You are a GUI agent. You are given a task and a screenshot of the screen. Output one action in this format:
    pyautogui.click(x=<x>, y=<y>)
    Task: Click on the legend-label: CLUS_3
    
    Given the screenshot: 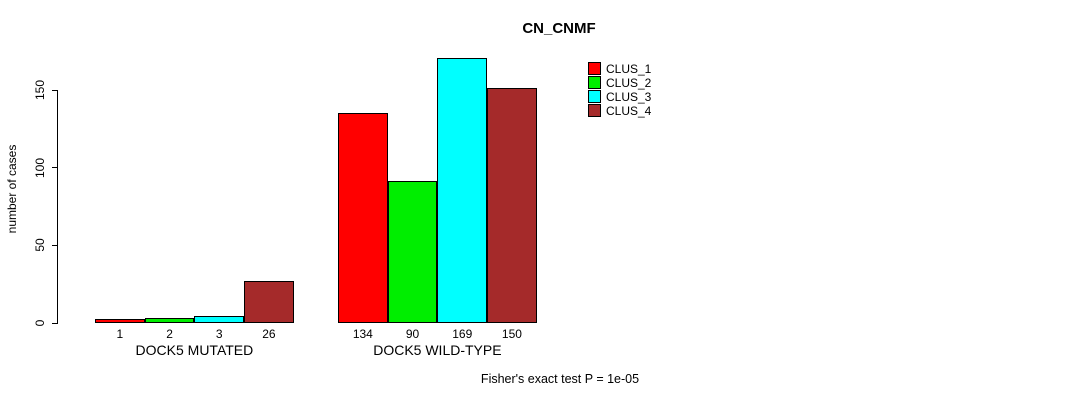 What is the action you would take?
    pyautogui.click(x=629, y=96)
    